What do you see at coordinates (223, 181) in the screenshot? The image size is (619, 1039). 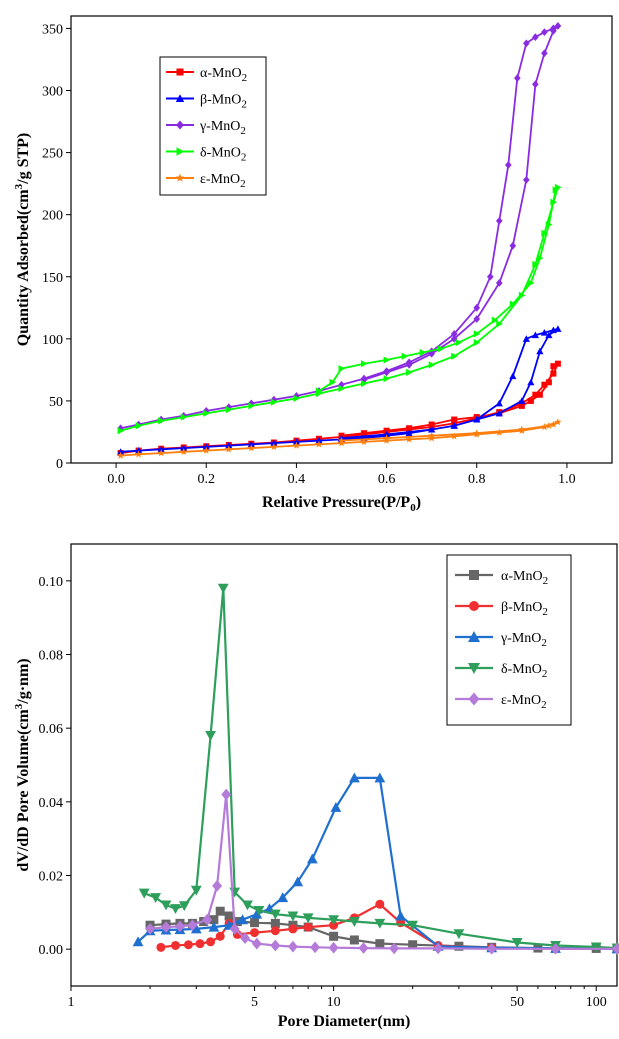 I see `legend-label: ε-MnO2` at bounding box center [223, 181].